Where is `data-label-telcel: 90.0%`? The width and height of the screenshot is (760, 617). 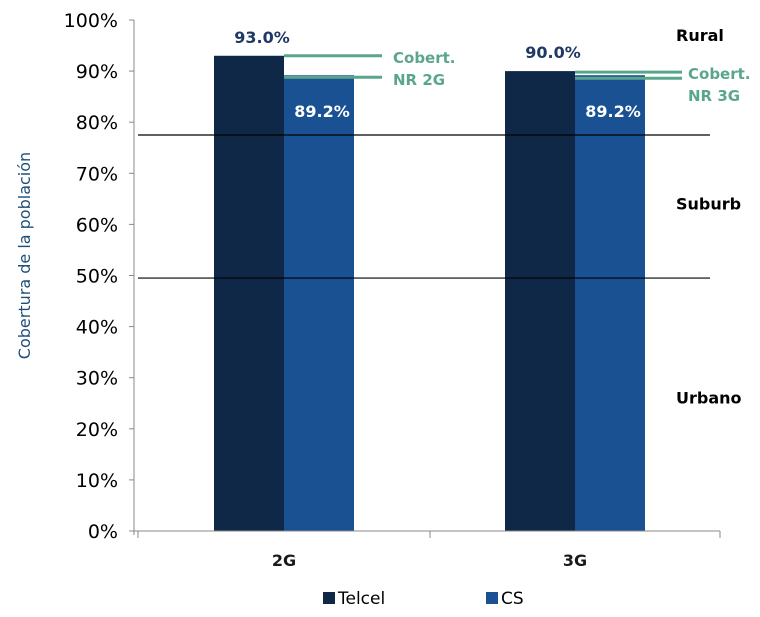 data-label-telcel: 90.0% is located at coordinates (553, 52).